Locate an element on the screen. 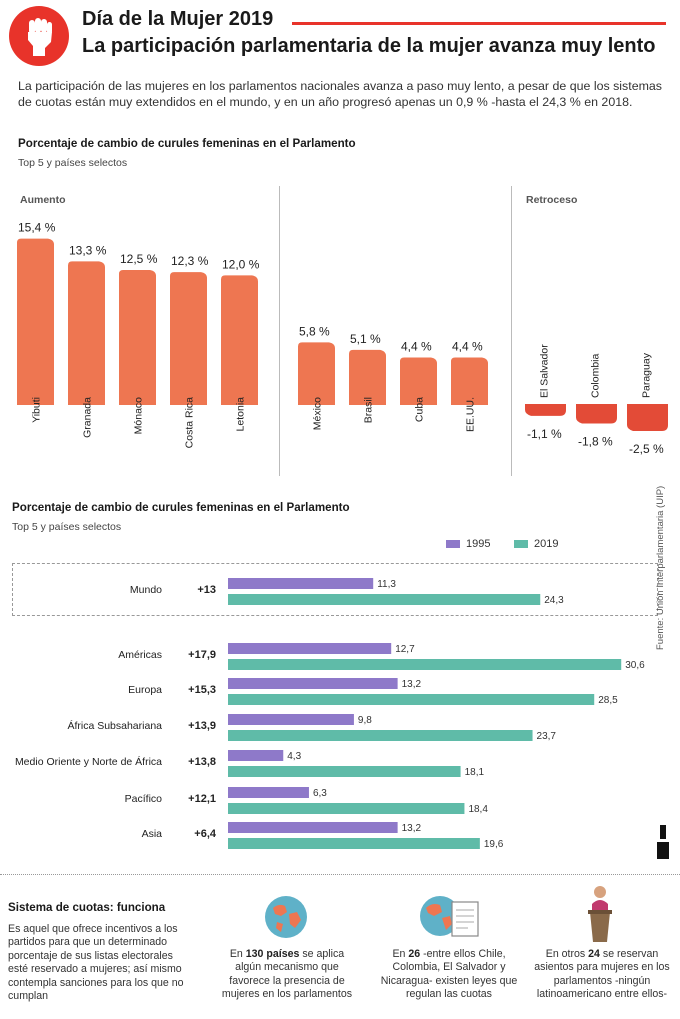 The height and width of the screenshot is (1019, 680). panel-label-retroceso: Retroceso is located at coordinates (552, 200).